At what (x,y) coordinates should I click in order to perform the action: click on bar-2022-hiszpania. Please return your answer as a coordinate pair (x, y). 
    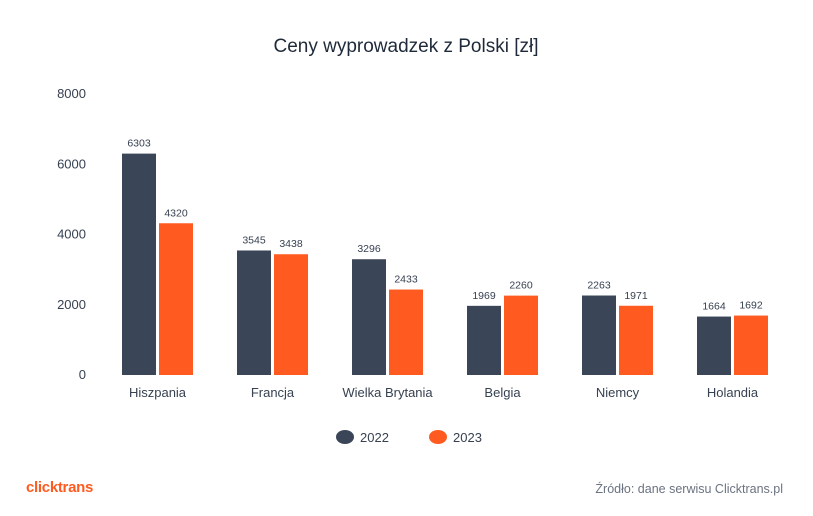
    Looking at the image, I should click on (139, 264).